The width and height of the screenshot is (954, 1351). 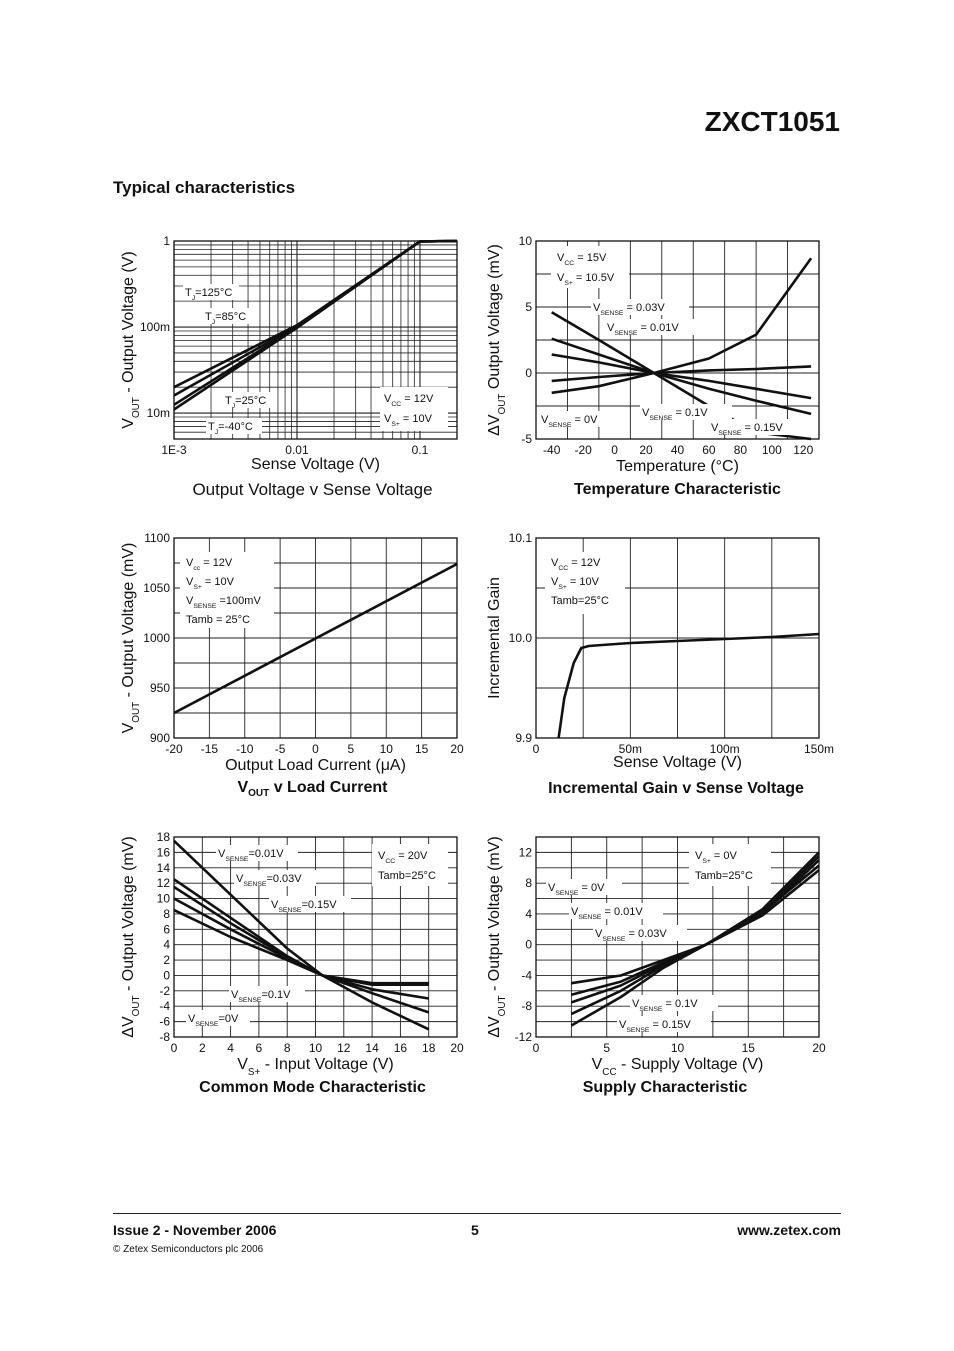 I want to click on y-tick-label: 14, so click(x=164, y=868).